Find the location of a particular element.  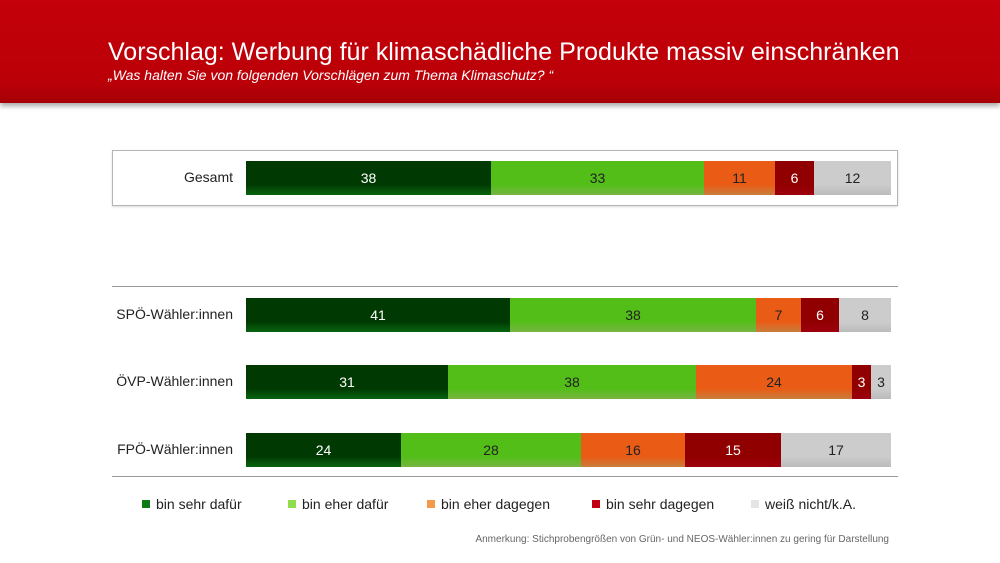

data-label: 41 is located at coordinates (378, 315).